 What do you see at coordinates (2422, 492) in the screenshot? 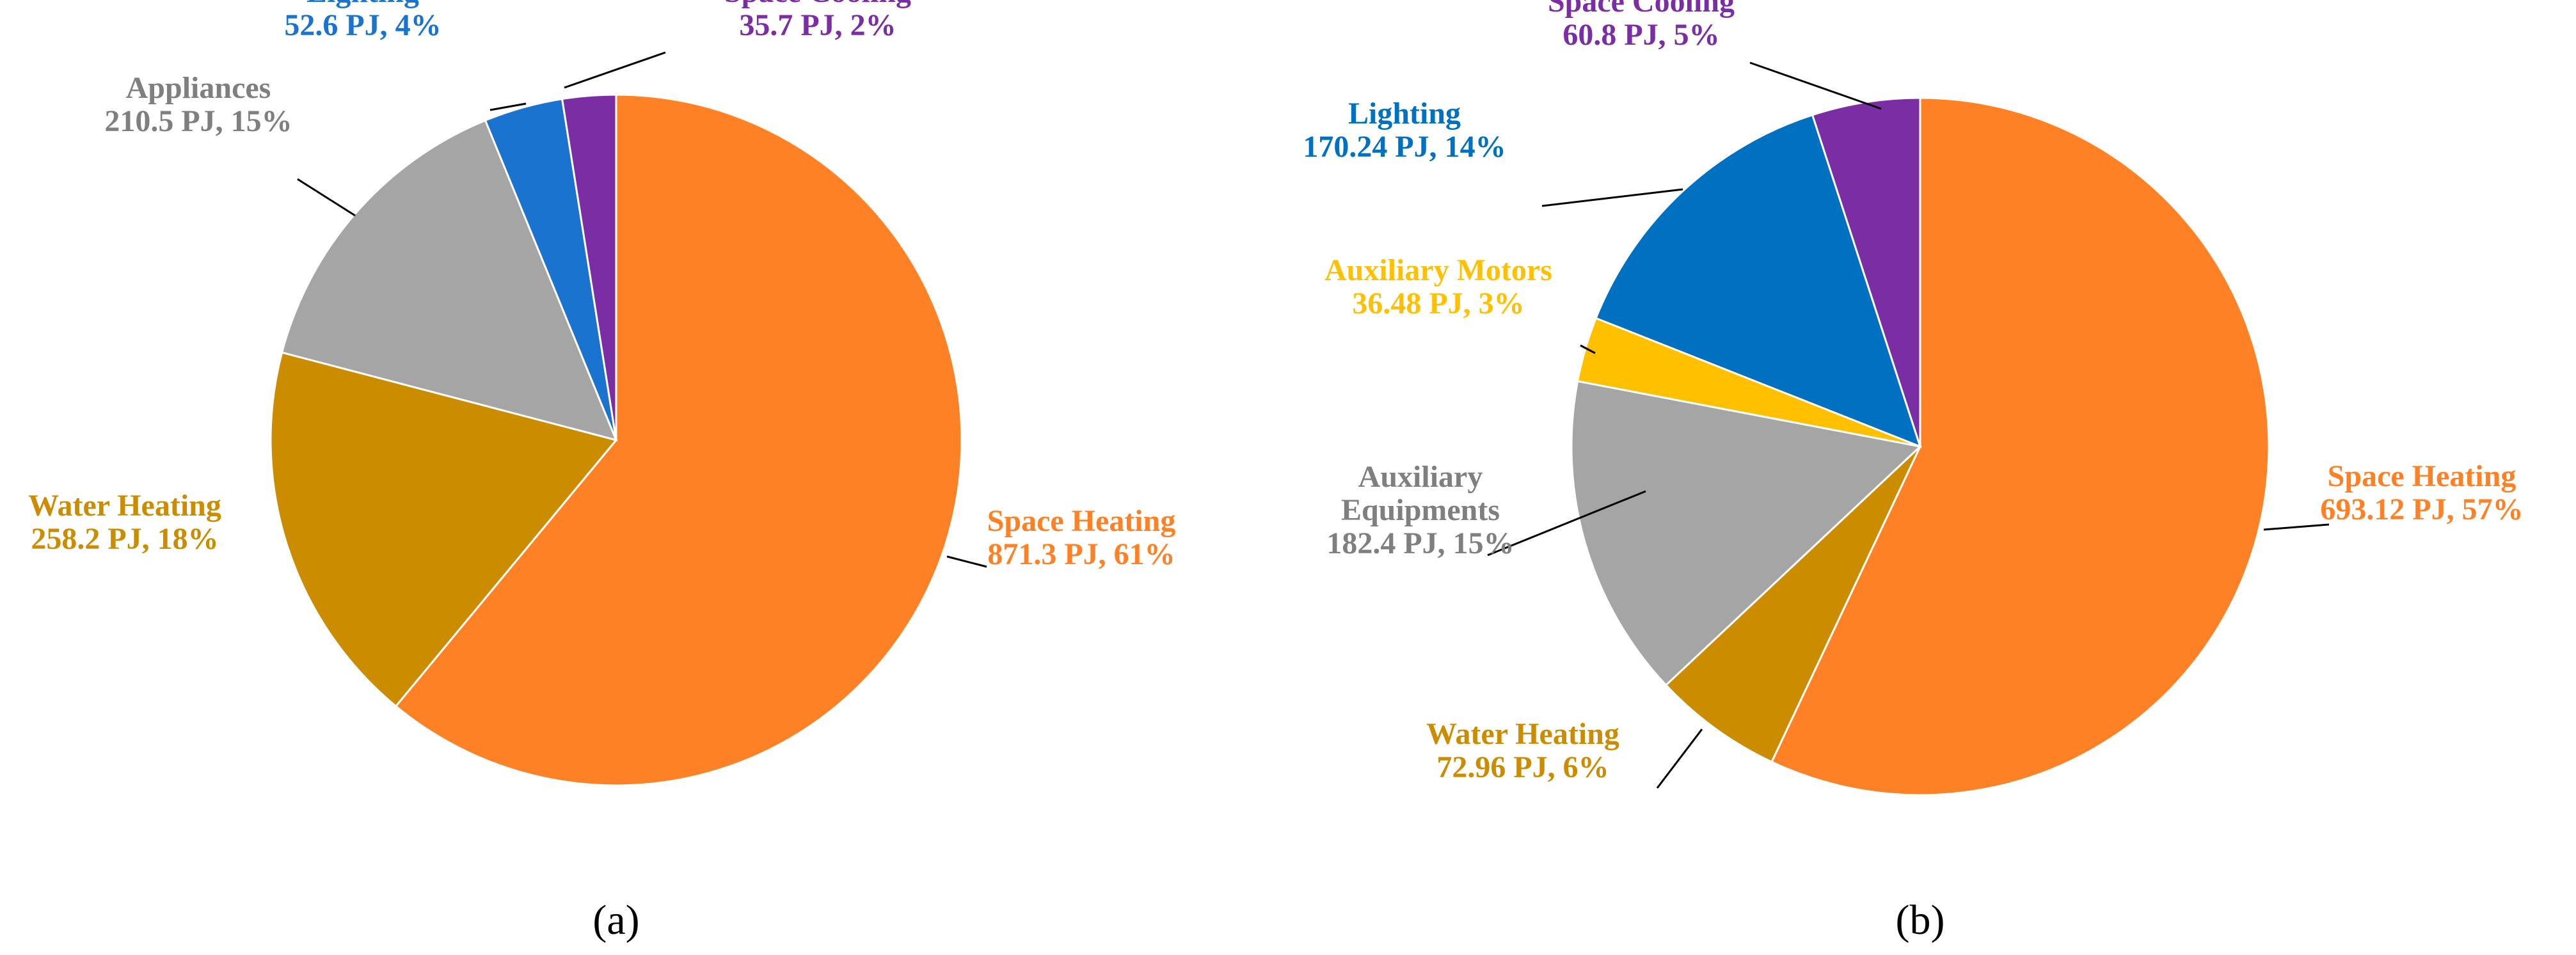
I see `data-label-space-heating: Space Heating 693.12 PJ, 57%` at bounding box center [2422, 492].